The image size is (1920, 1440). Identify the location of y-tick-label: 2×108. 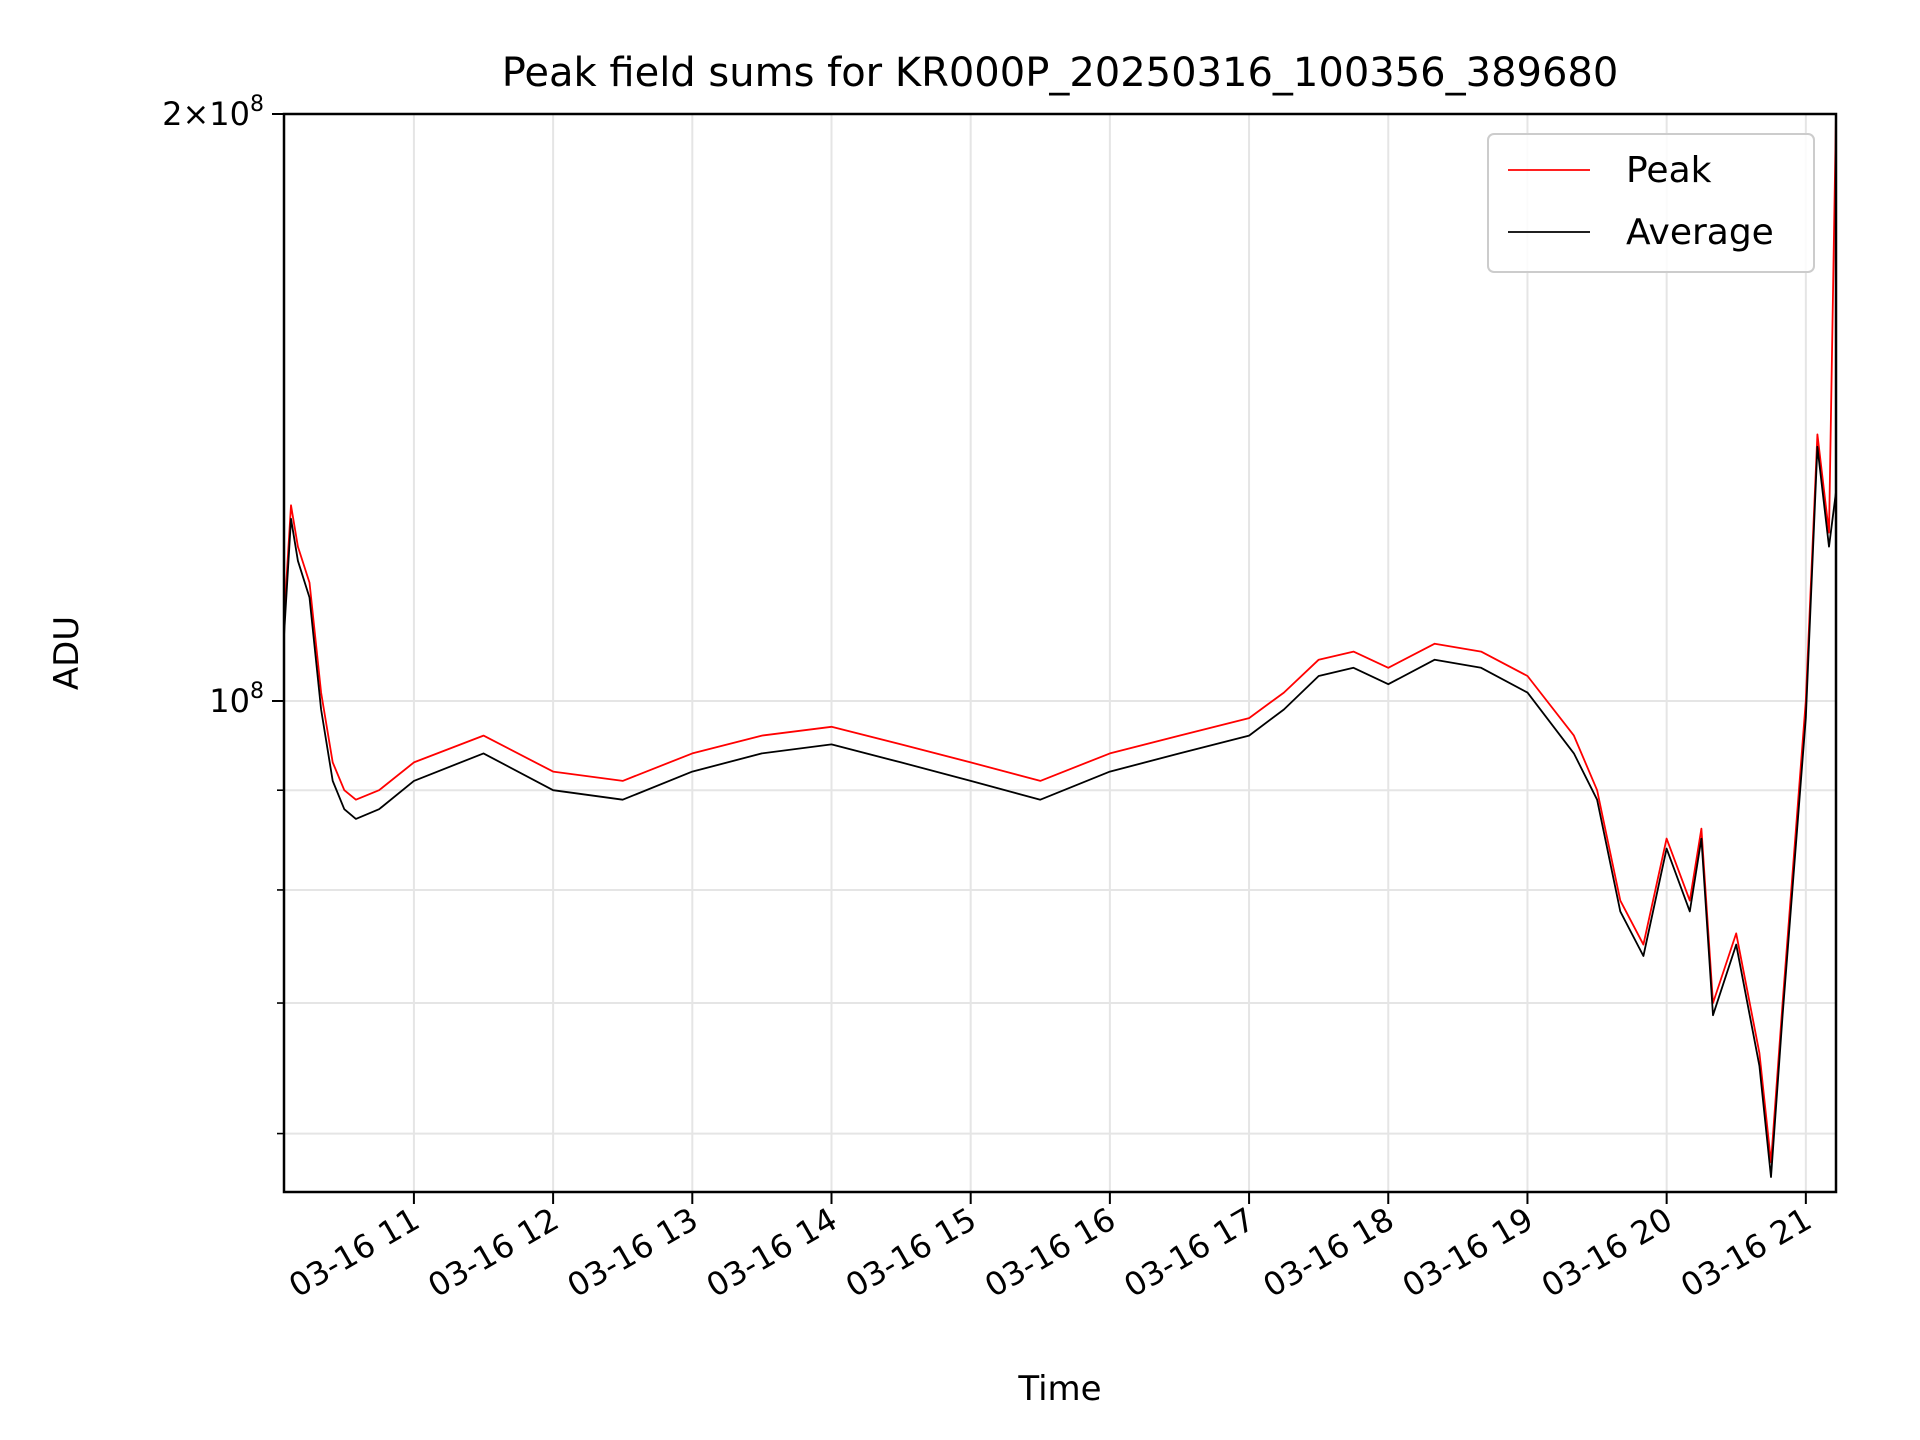
(213, 112).